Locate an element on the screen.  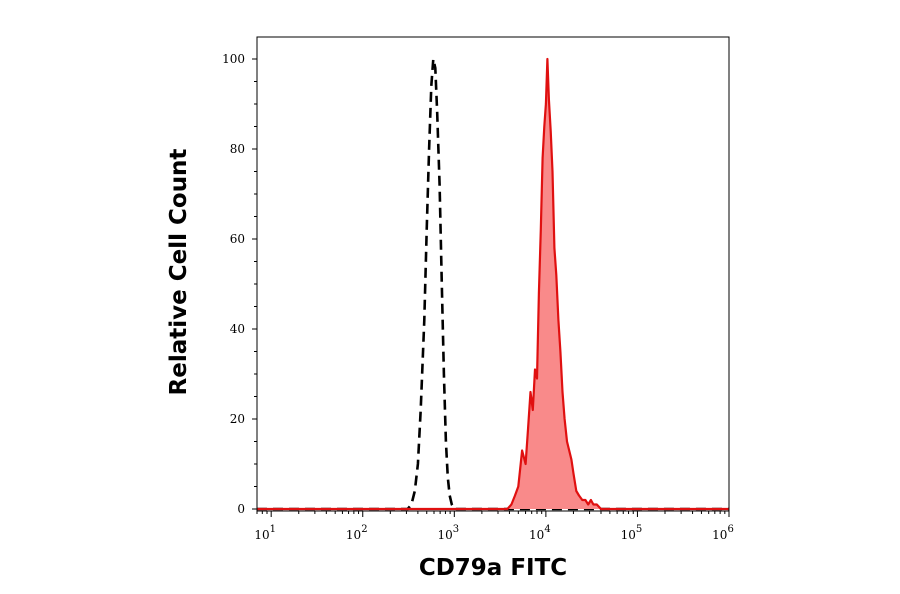
x-tick-exponent: 2 is located at coordinates (364, 529).